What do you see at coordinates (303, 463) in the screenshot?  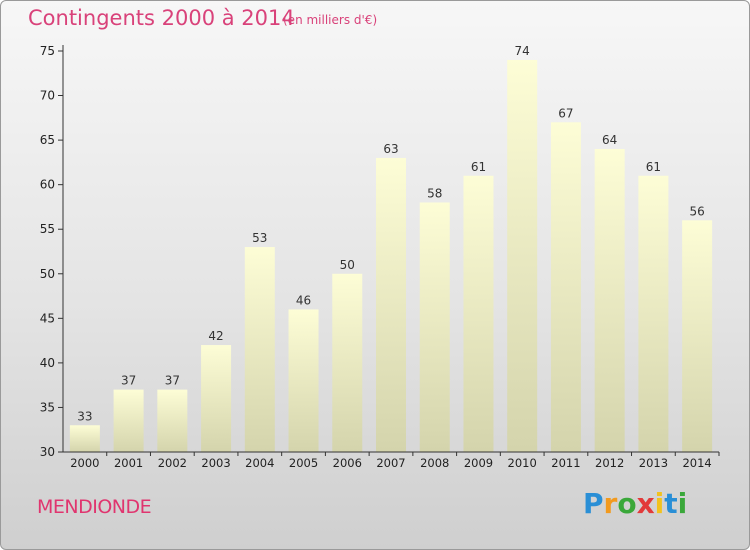 I see `x-tick-label: 2005` at bounding box center [303, 463].